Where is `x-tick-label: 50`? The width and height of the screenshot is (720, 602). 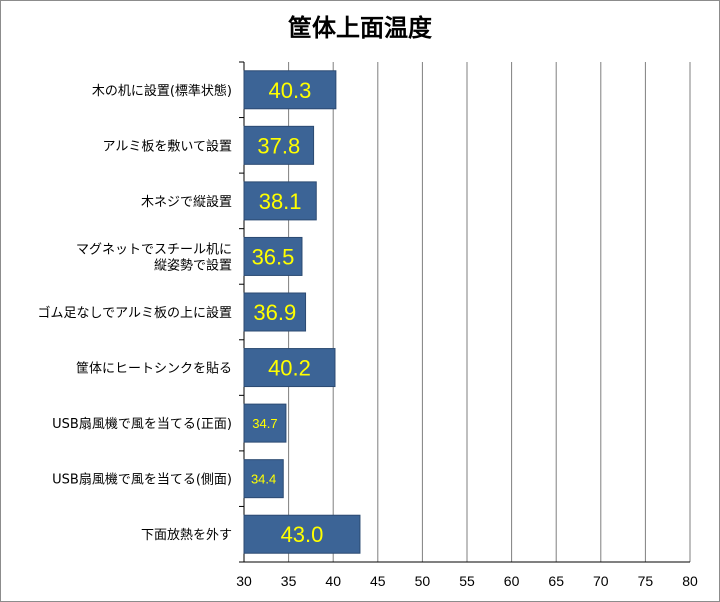
x-tick-label: 50 is located at coordinates (423, 581).